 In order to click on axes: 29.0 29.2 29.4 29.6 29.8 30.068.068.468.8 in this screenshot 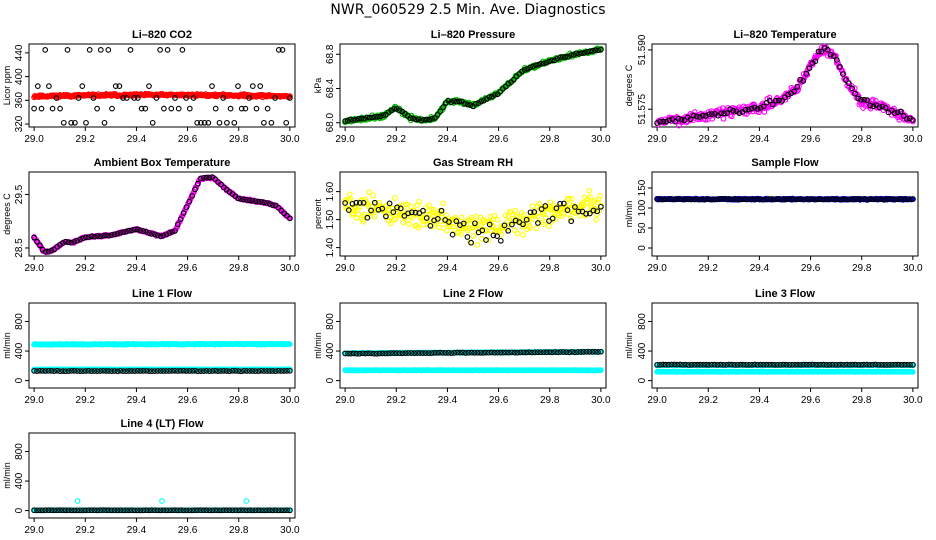, I will do `click(468, 94)`.